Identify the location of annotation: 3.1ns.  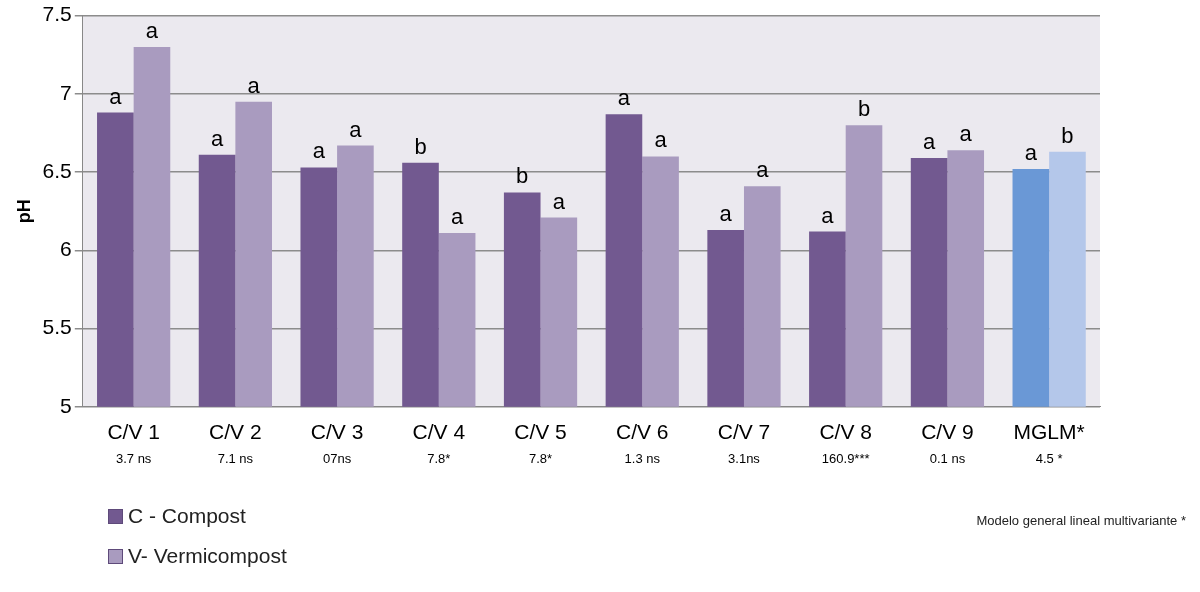
(744, 458).